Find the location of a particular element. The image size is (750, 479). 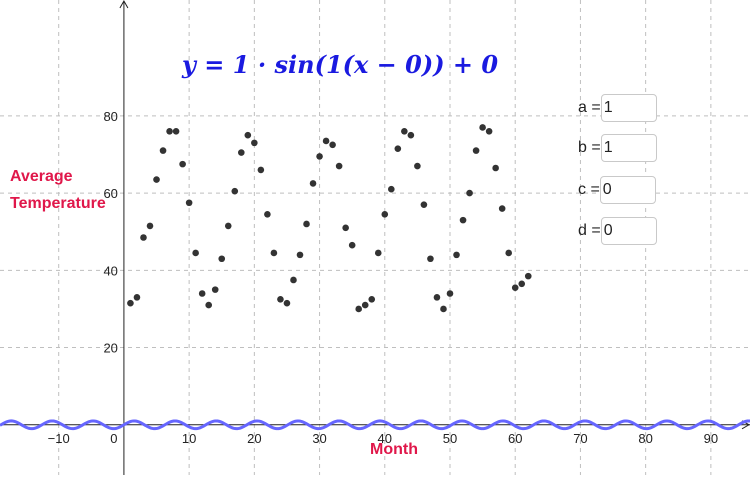

x-tick-label: 30 is located at coordinates (319, 438).